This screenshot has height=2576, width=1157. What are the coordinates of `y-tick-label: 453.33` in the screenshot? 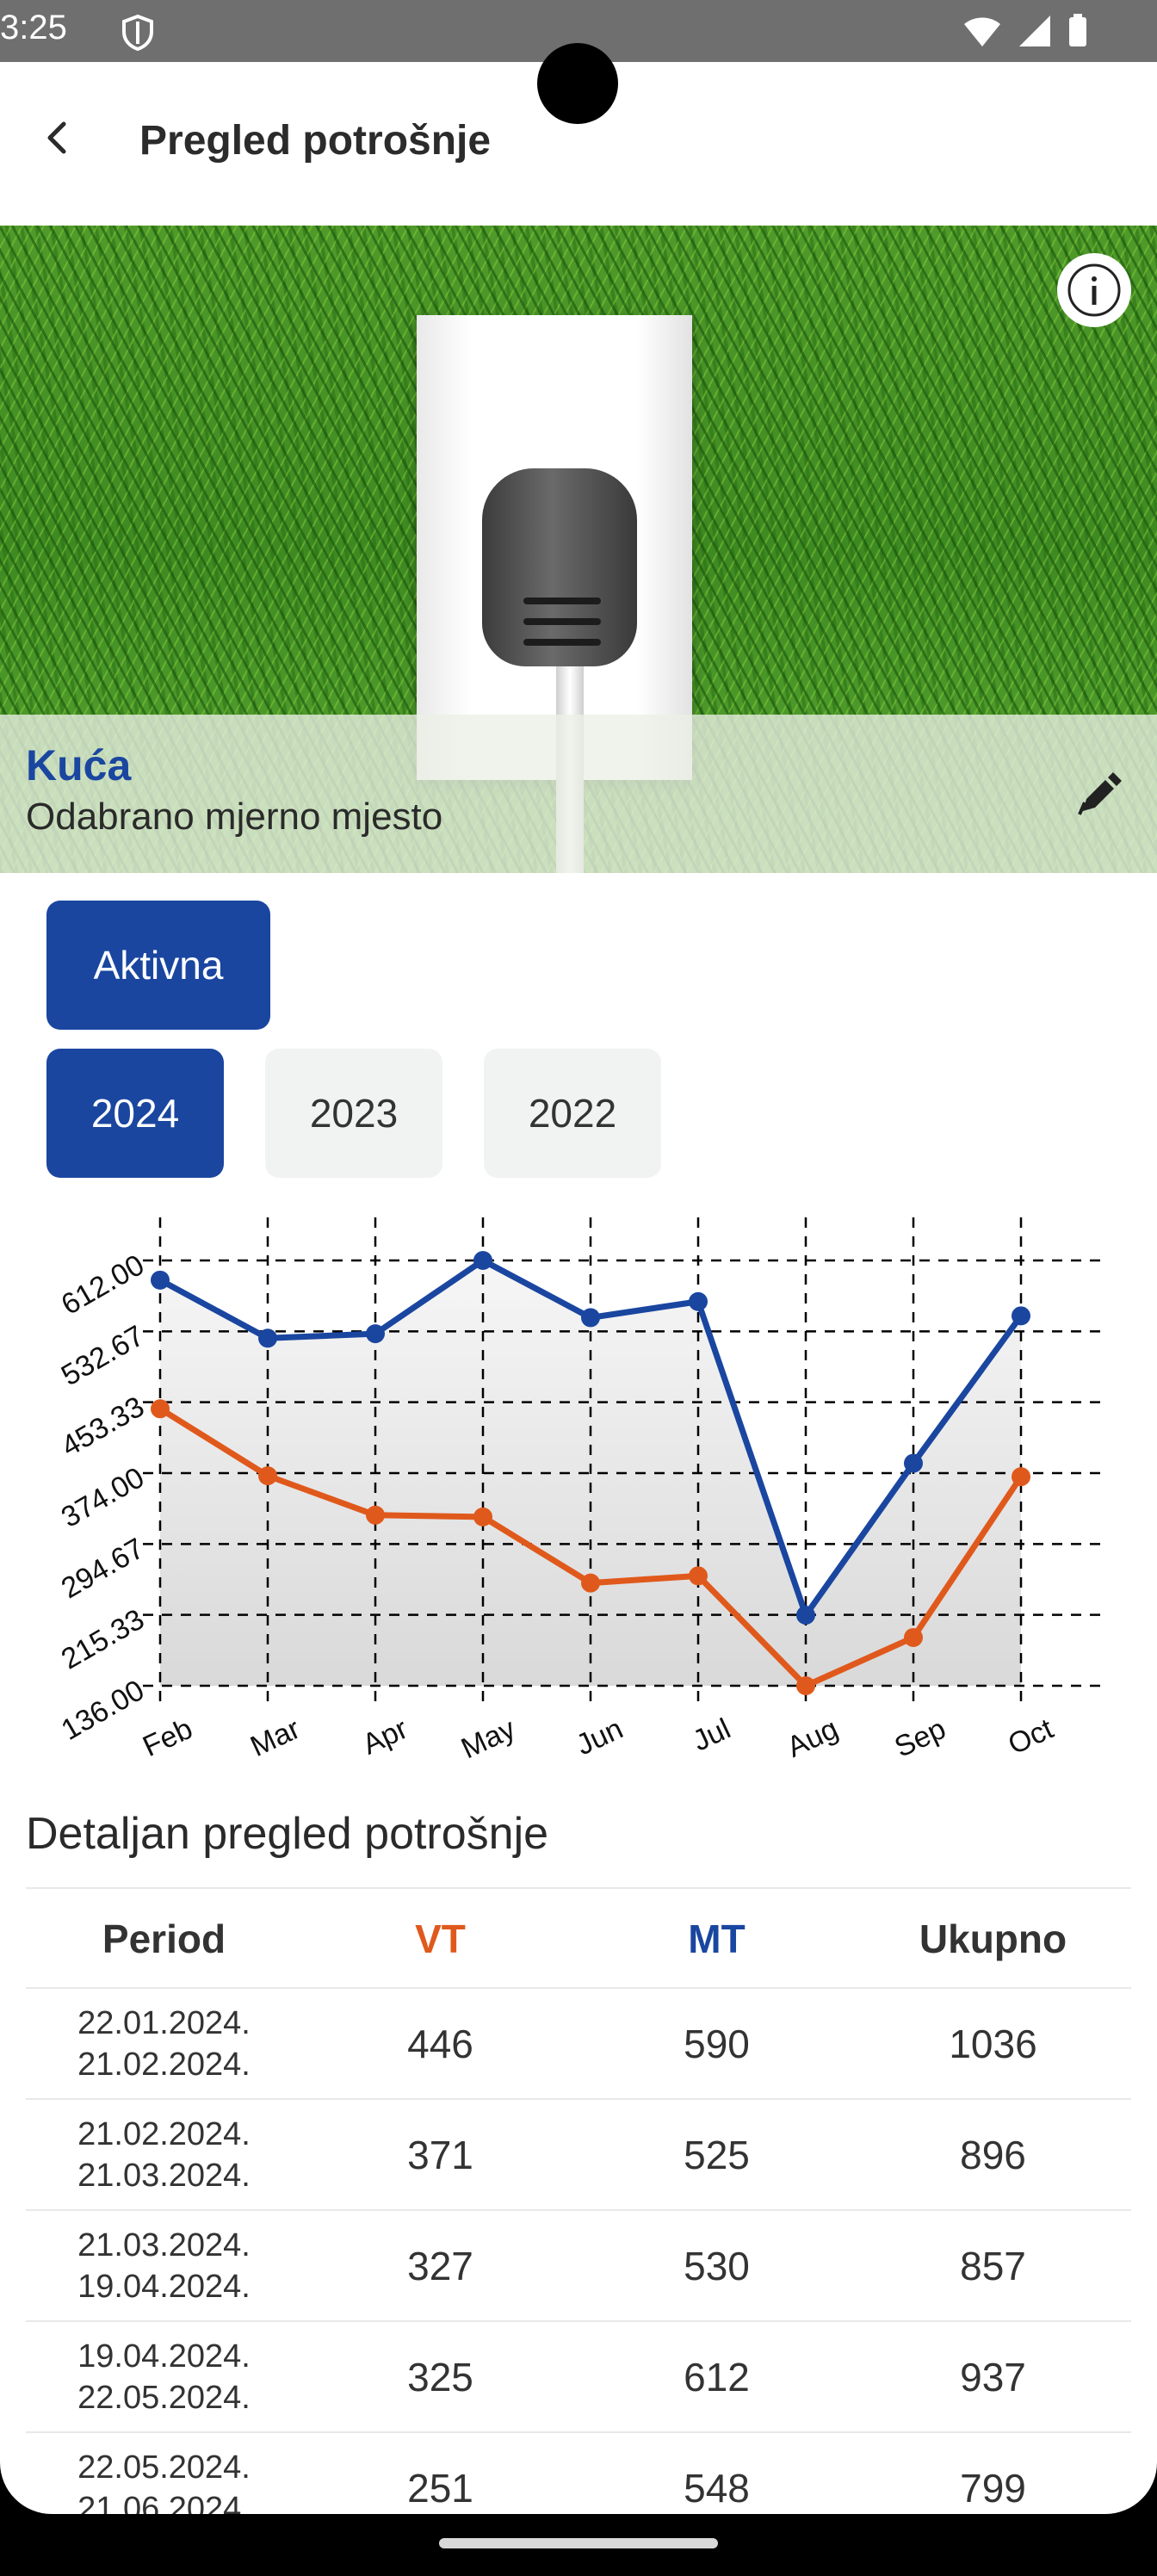 It's located at (103, 1427).